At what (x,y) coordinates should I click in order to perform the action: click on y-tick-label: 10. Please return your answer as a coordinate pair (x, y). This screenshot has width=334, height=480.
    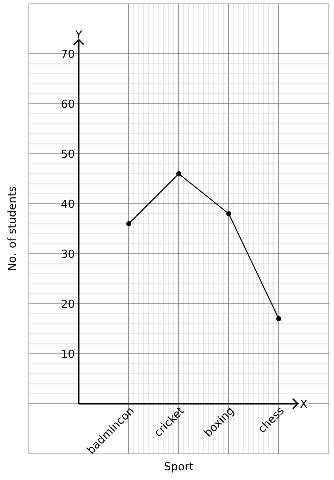
    Looking at the image, I should click on (68, 354).